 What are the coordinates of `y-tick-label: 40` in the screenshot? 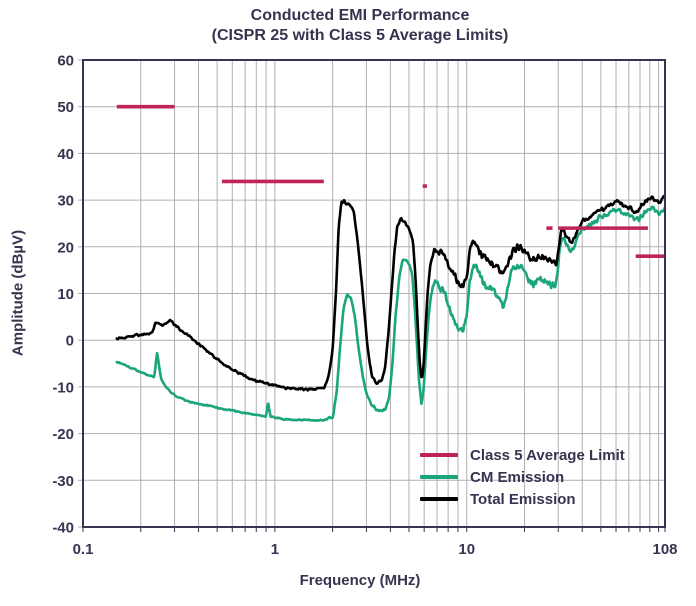 It's located at (65, 154).